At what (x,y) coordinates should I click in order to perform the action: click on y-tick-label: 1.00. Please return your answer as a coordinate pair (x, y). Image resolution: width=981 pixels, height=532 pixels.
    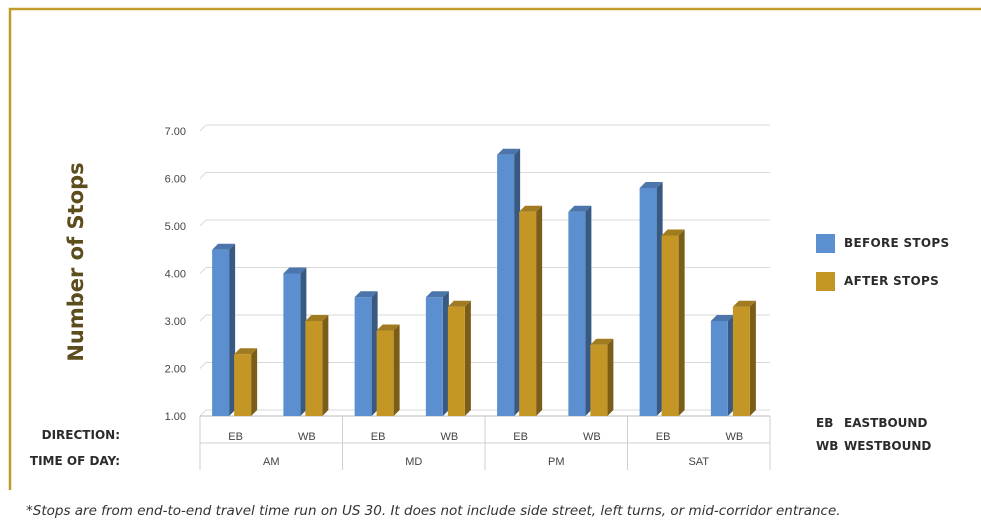
    Looking at the image, I should click on (175, 417).